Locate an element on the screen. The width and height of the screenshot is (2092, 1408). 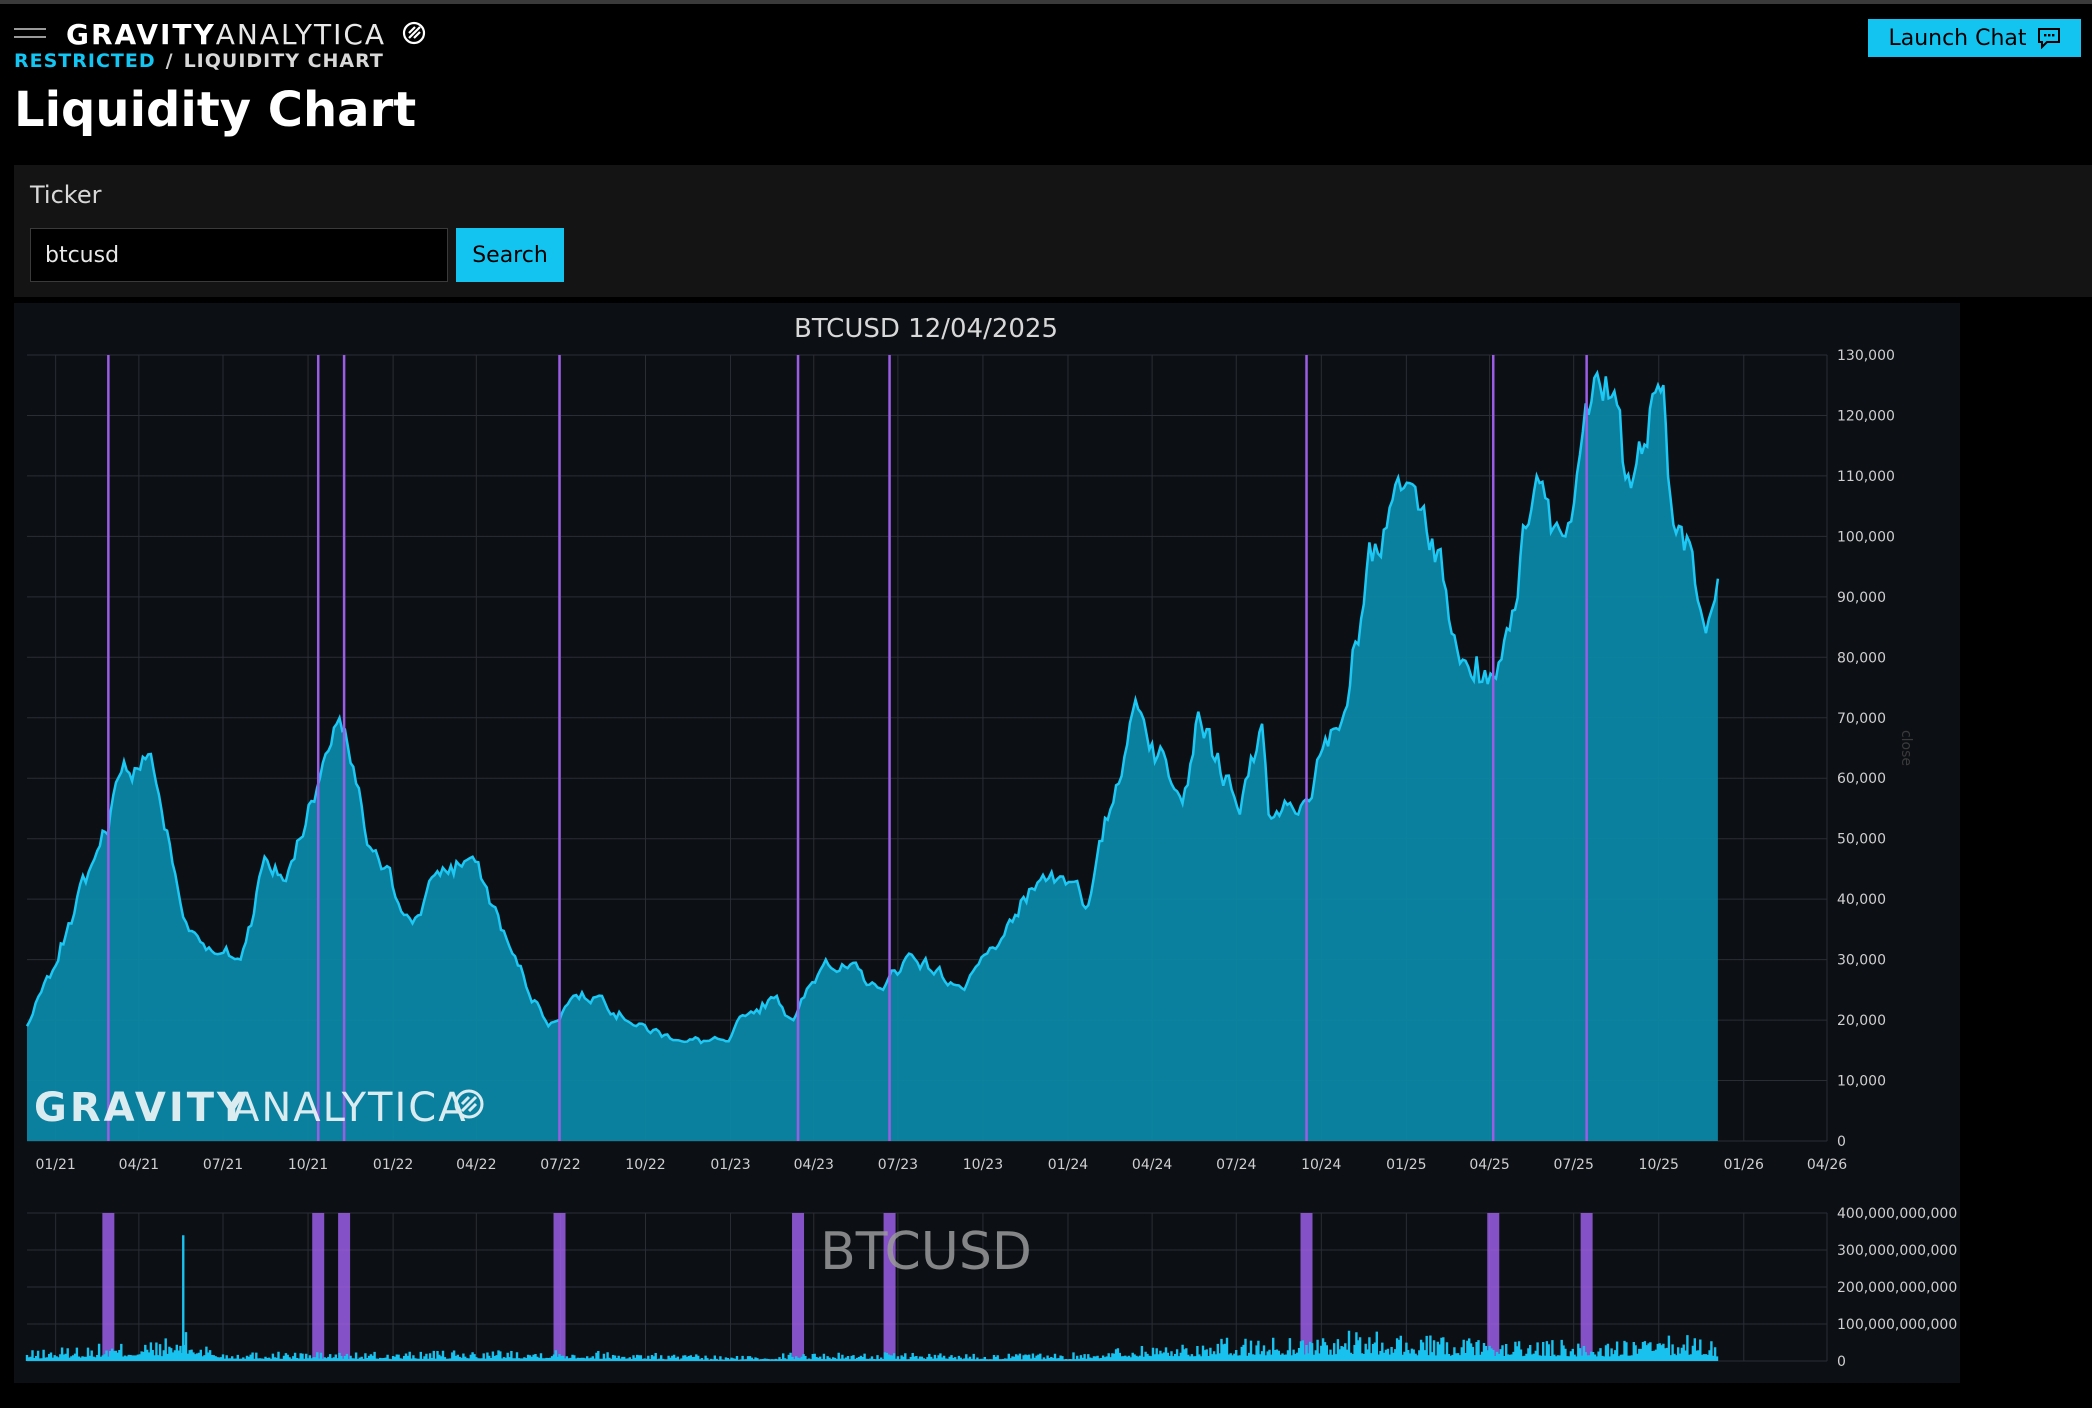
page-title: Liquidity Chart is located at coordinates (215, 110).